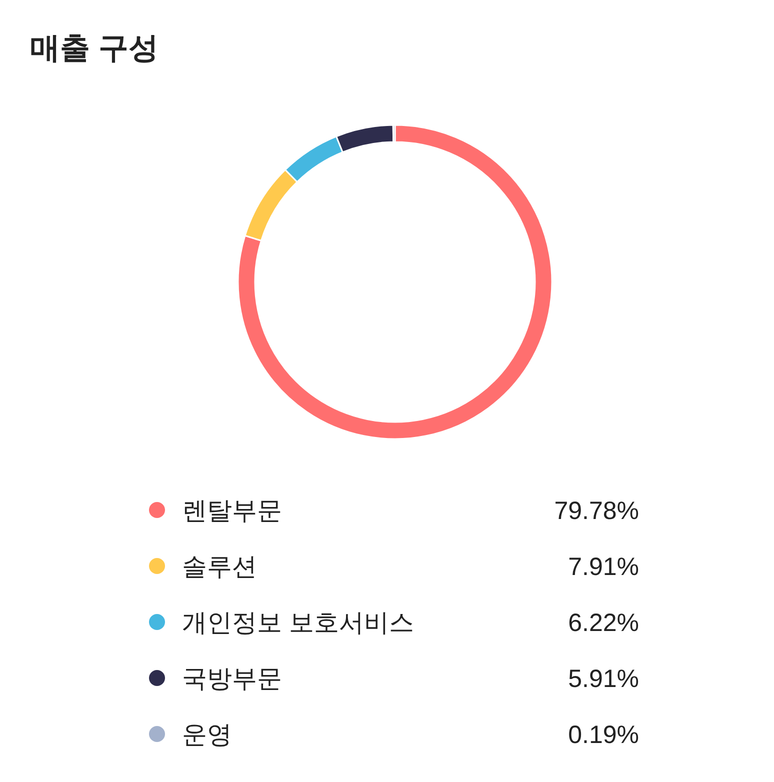  I want to click on legend-label: 솔루션, so click(219, 567).